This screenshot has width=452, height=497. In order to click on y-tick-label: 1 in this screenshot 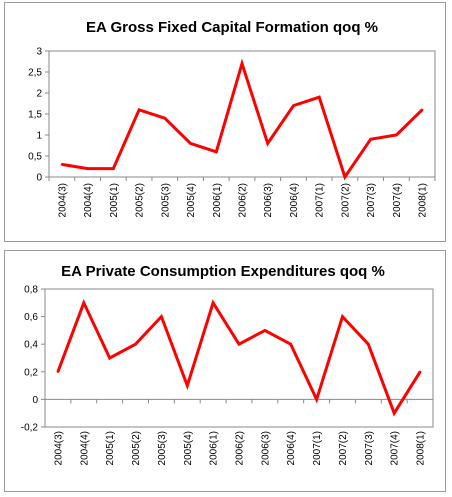, I will do `click(39, 136)`.